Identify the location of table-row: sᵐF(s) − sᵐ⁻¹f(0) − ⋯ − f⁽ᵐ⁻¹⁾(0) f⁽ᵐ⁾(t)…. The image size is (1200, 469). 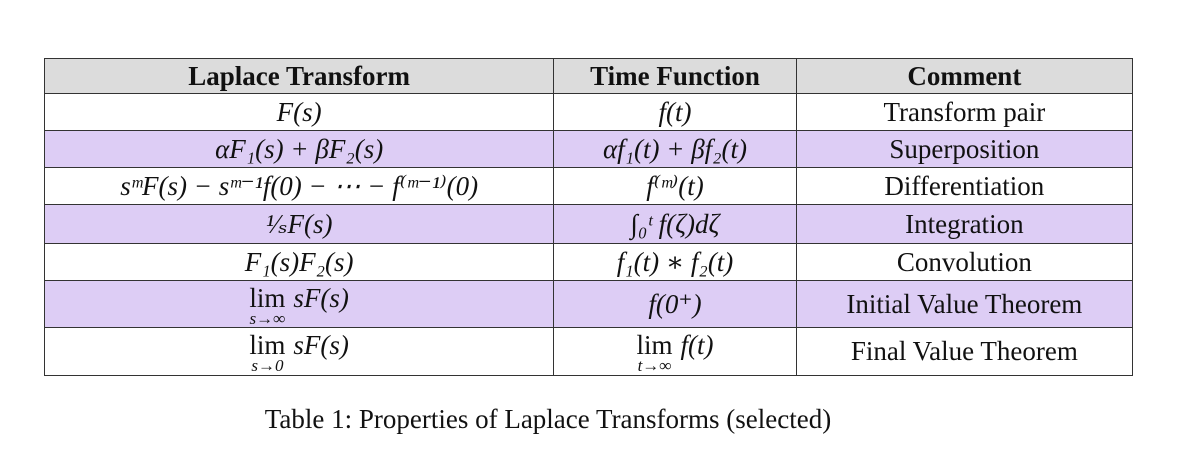
(588, 186).